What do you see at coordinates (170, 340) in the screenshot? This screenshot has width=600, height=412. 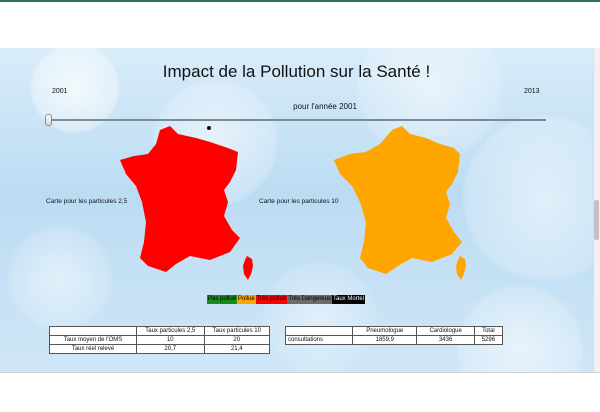 I see `table-cell: 10` at bounding box center [170, 340].